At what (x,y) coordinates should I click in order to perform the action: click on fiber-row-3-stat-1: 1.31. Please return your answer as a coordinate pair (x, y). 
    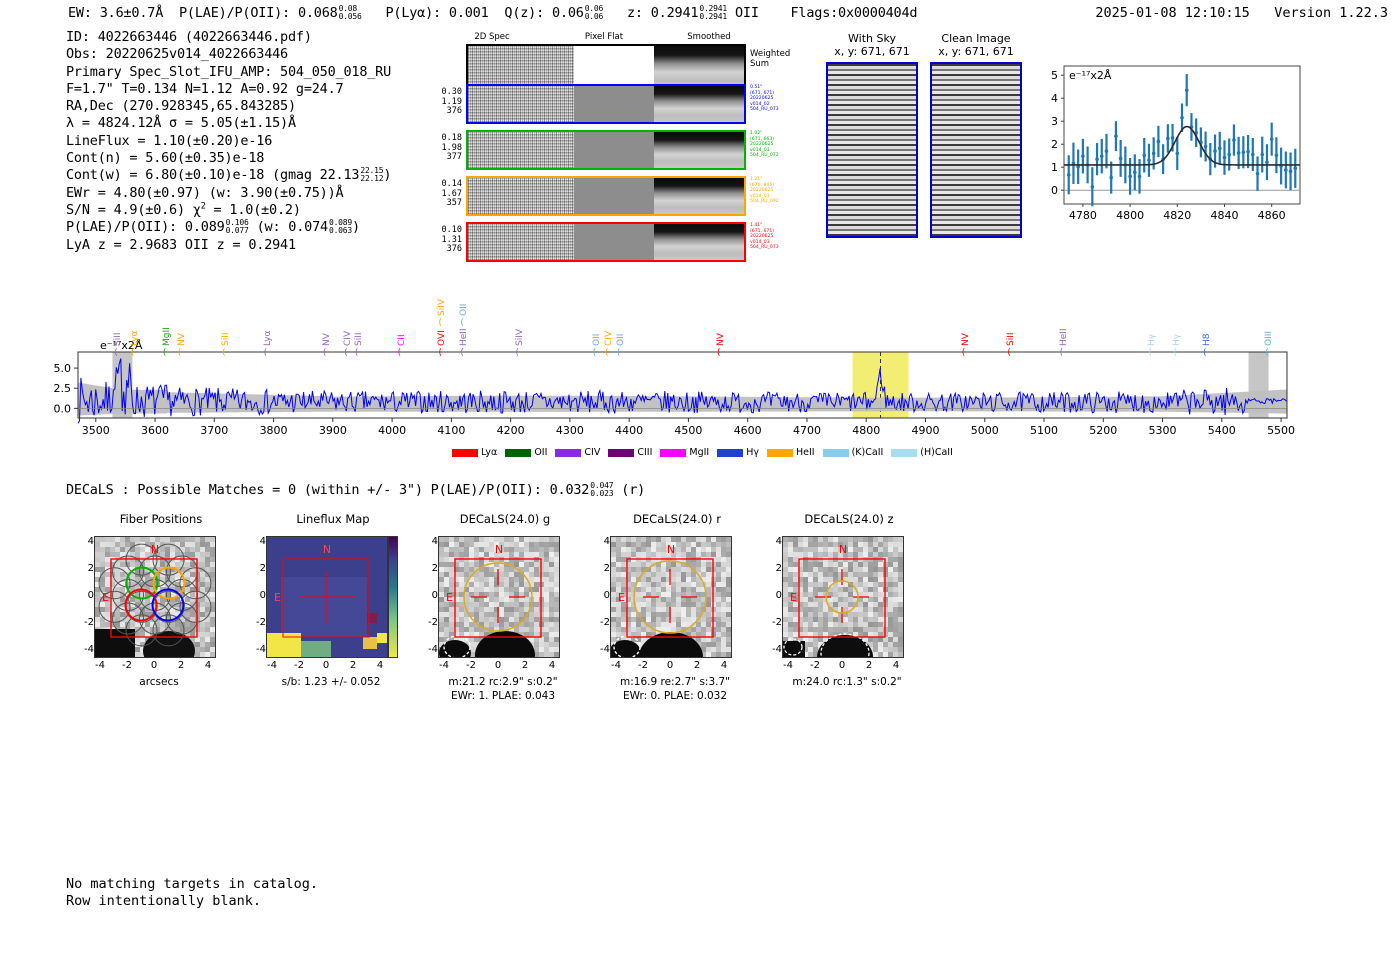
    Looking at the image, I should click on (451, 239).